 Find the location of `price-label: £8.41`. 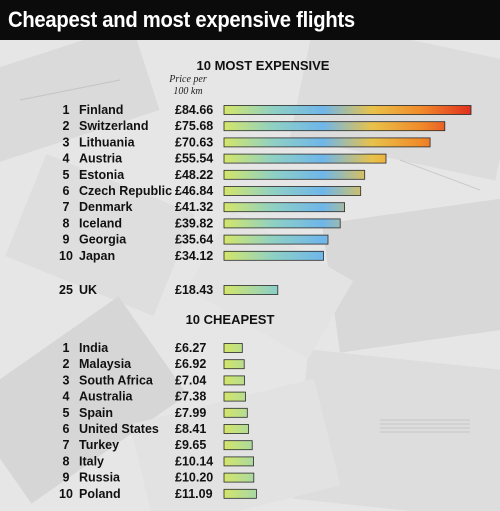

price-label: £8.41 is located at coordinates (190, 429).